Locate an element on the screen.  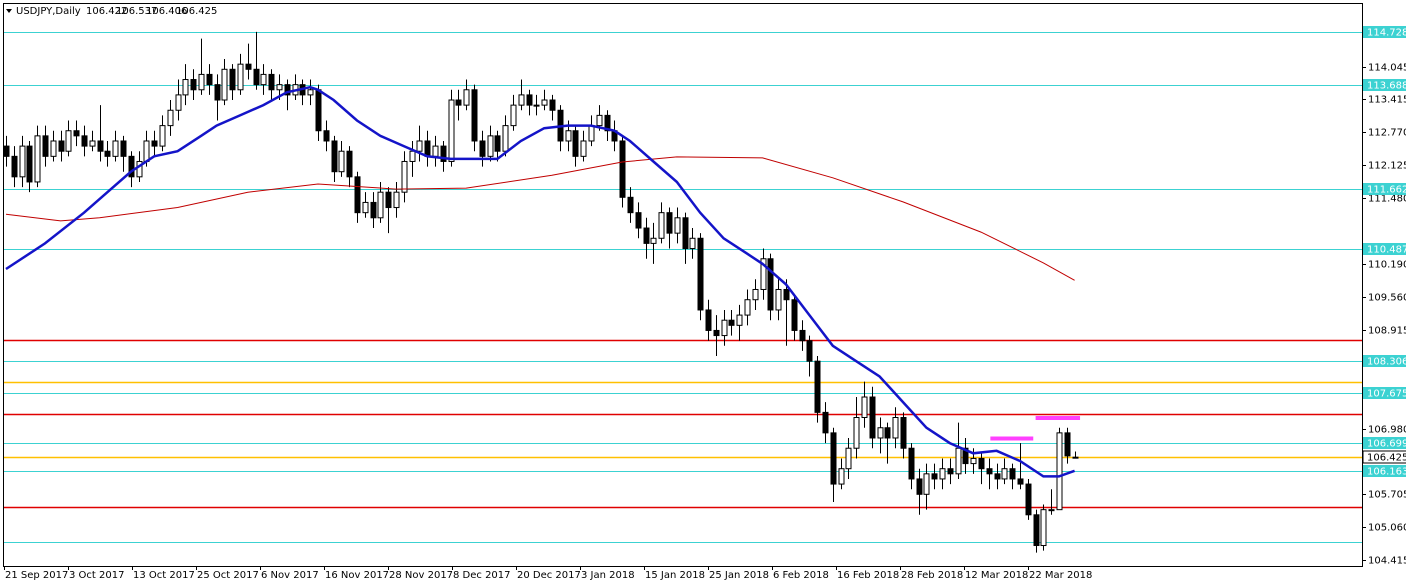
y-tick-label: 109.560 is located at coordinates (1387, 298).